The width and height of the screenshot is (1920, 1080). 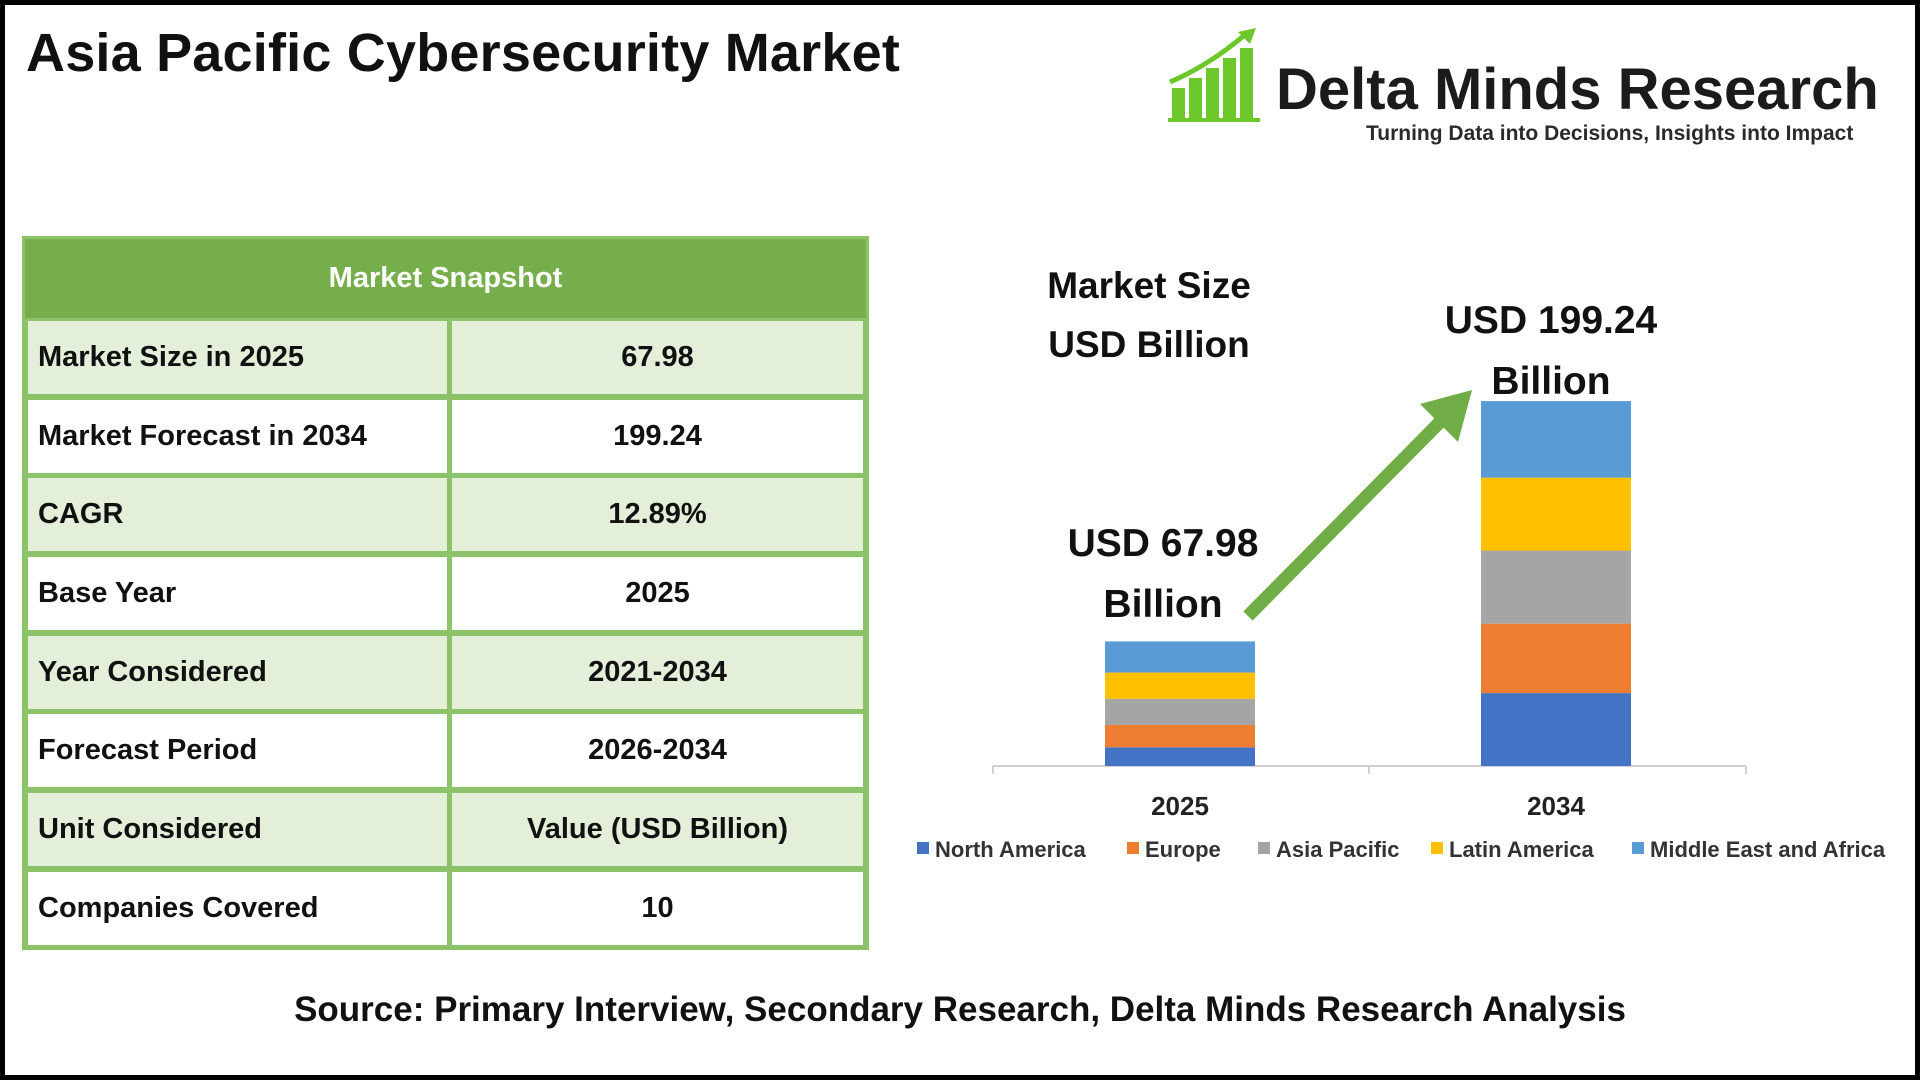 What do you see at coordinates (657, 908) in the screenshot?
I see `row-value: 10` at bounding box center [657, 908].